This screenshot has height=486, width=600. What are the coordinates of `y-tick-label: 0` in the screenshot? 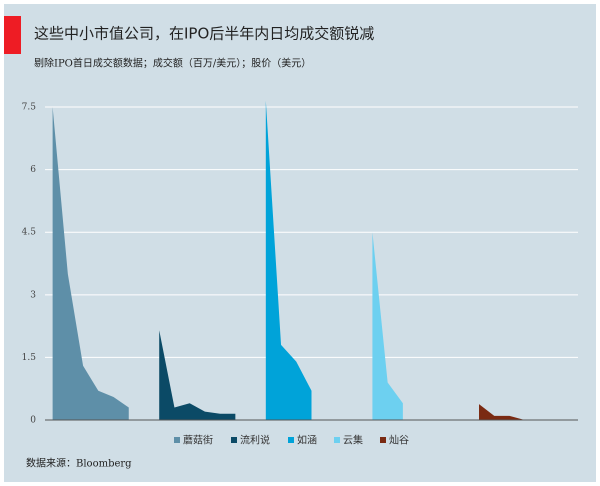 It's located at (33, 421).